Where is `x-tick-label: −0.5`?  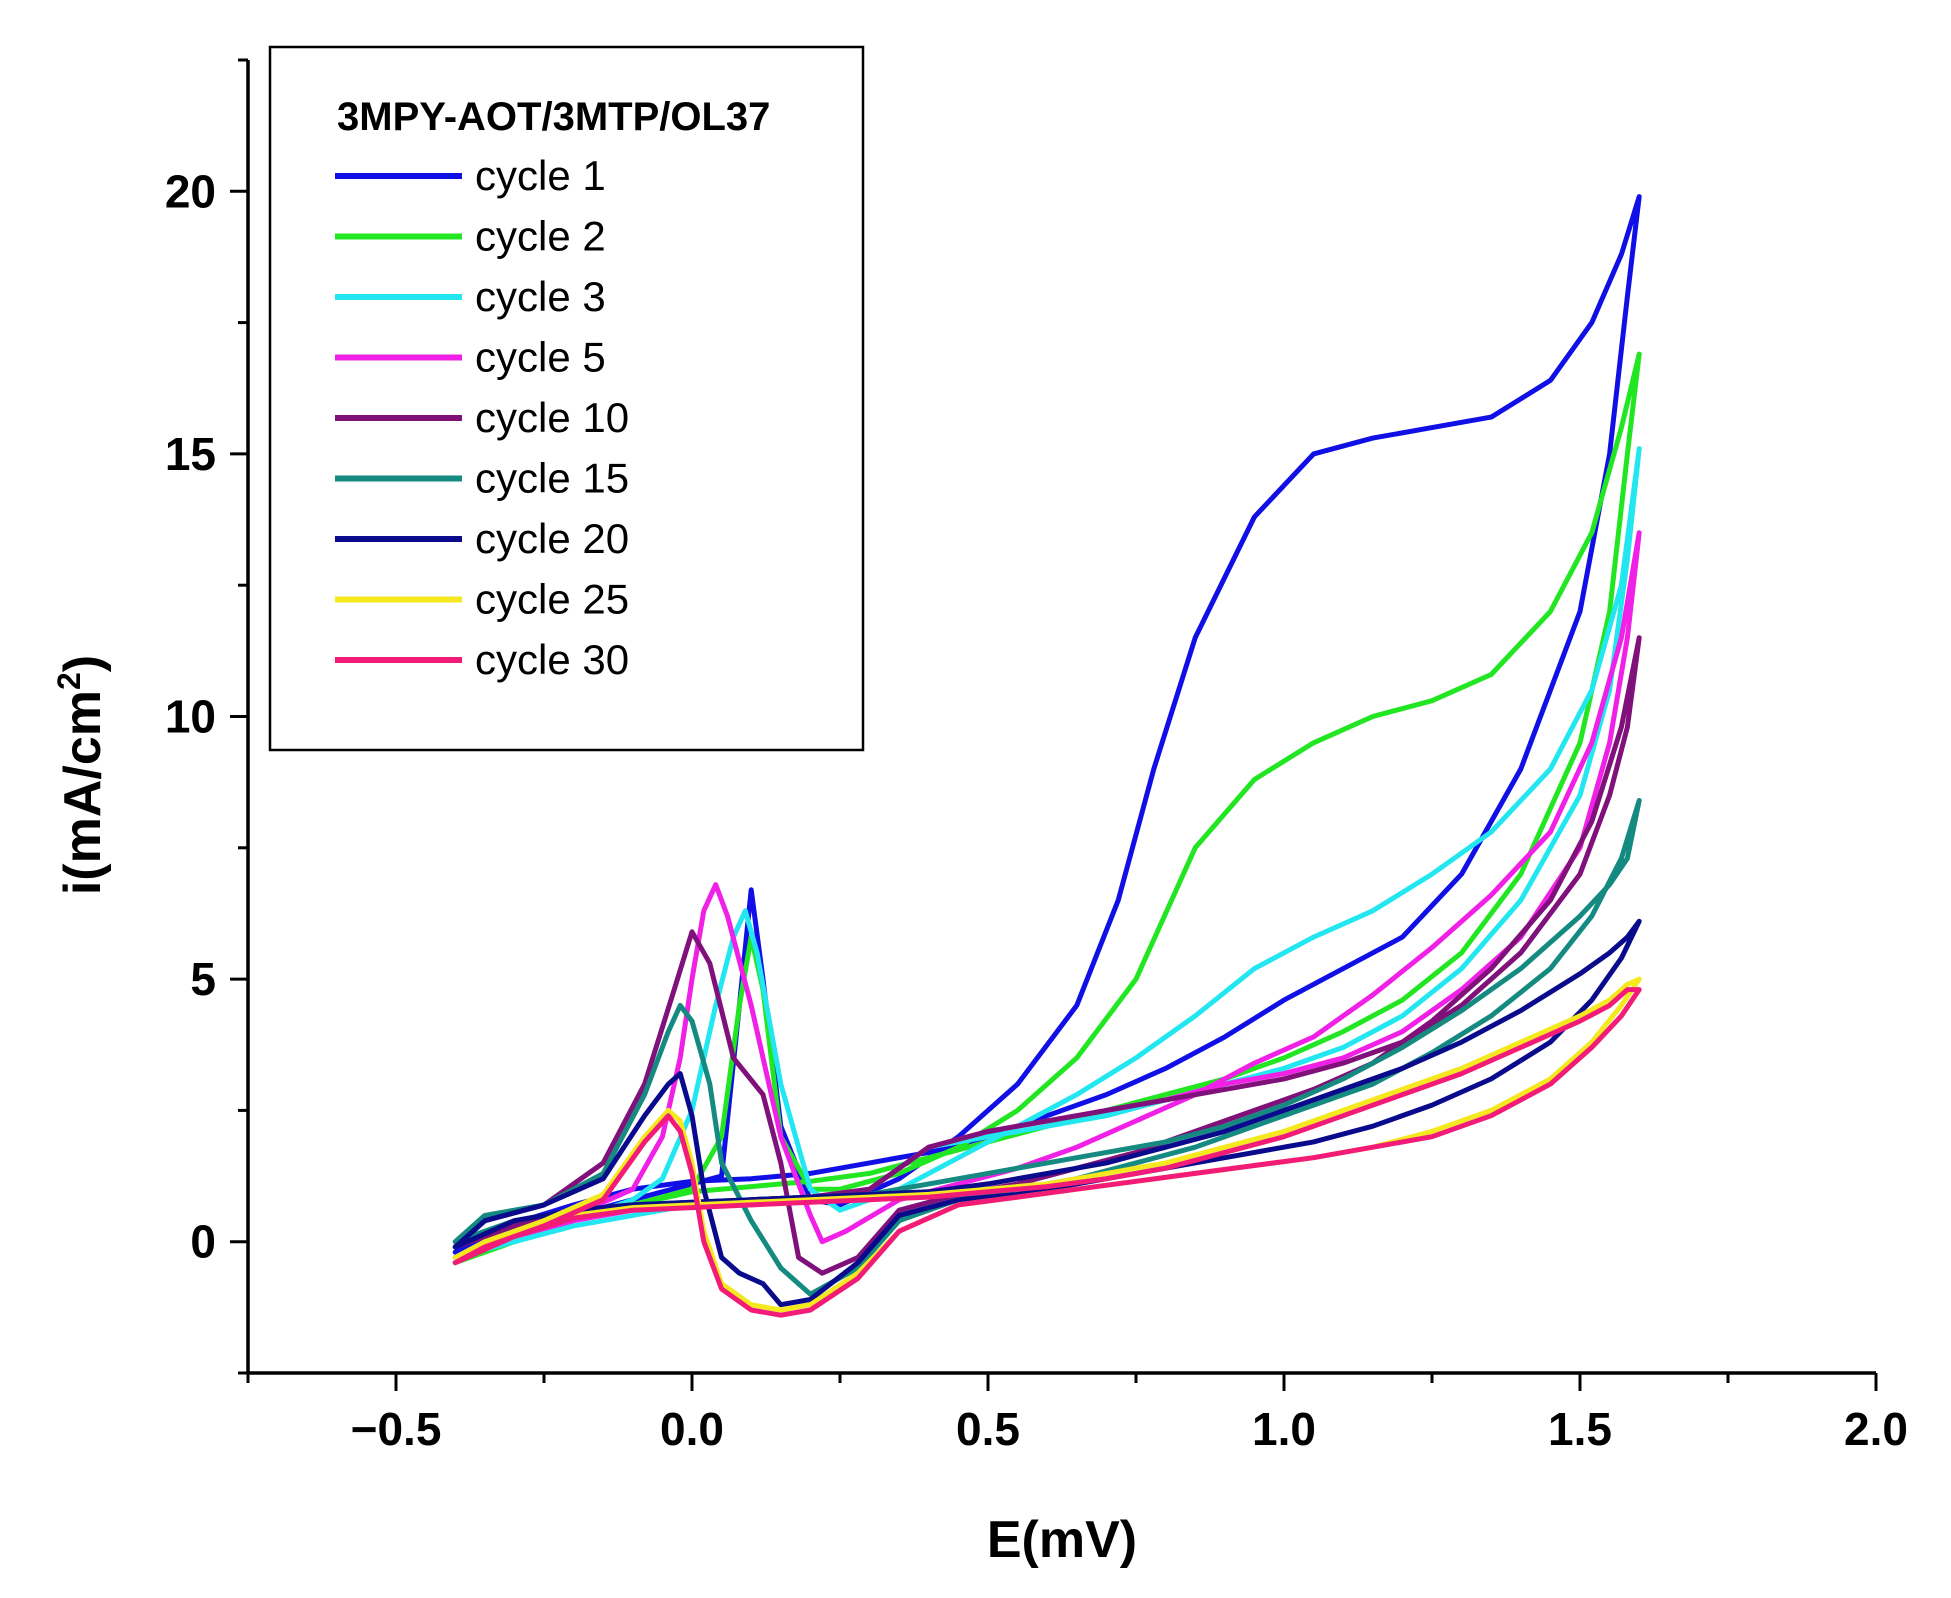
x-tick-label: −0.5 is located at coordinates (396, 1429).